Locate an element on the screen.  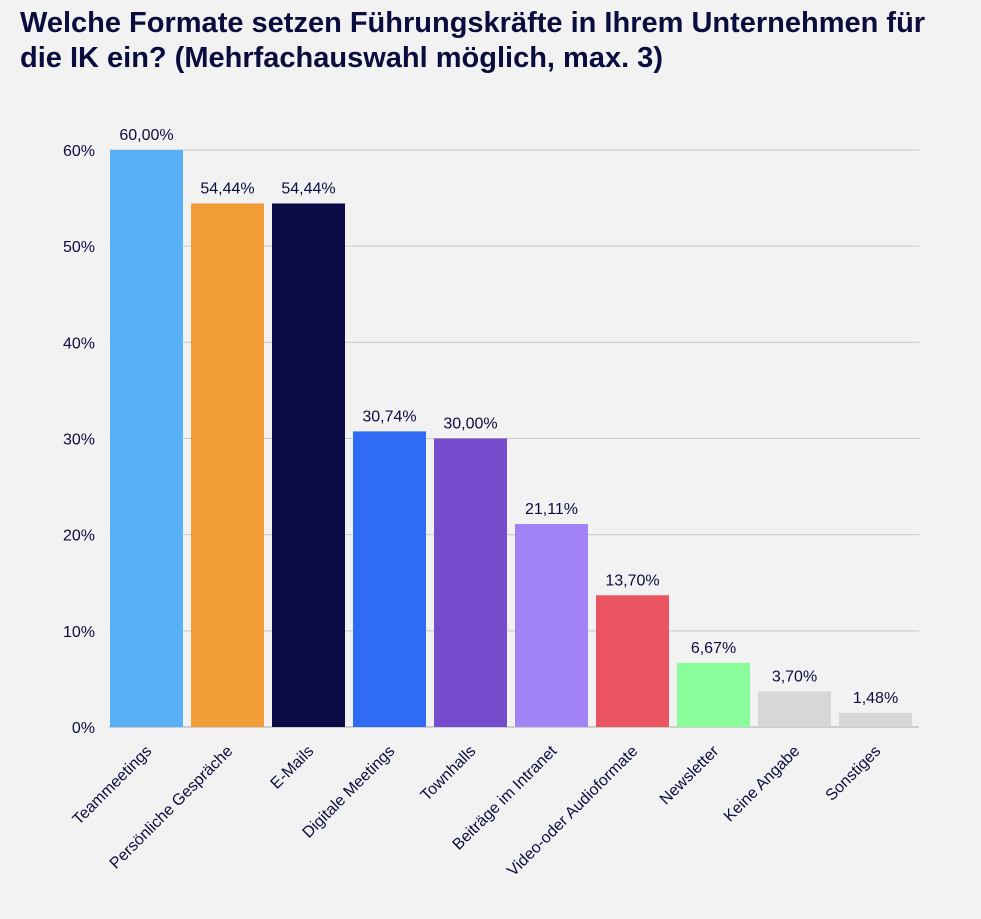
y-tick-label: 60% is located at coordinates (79, 151).